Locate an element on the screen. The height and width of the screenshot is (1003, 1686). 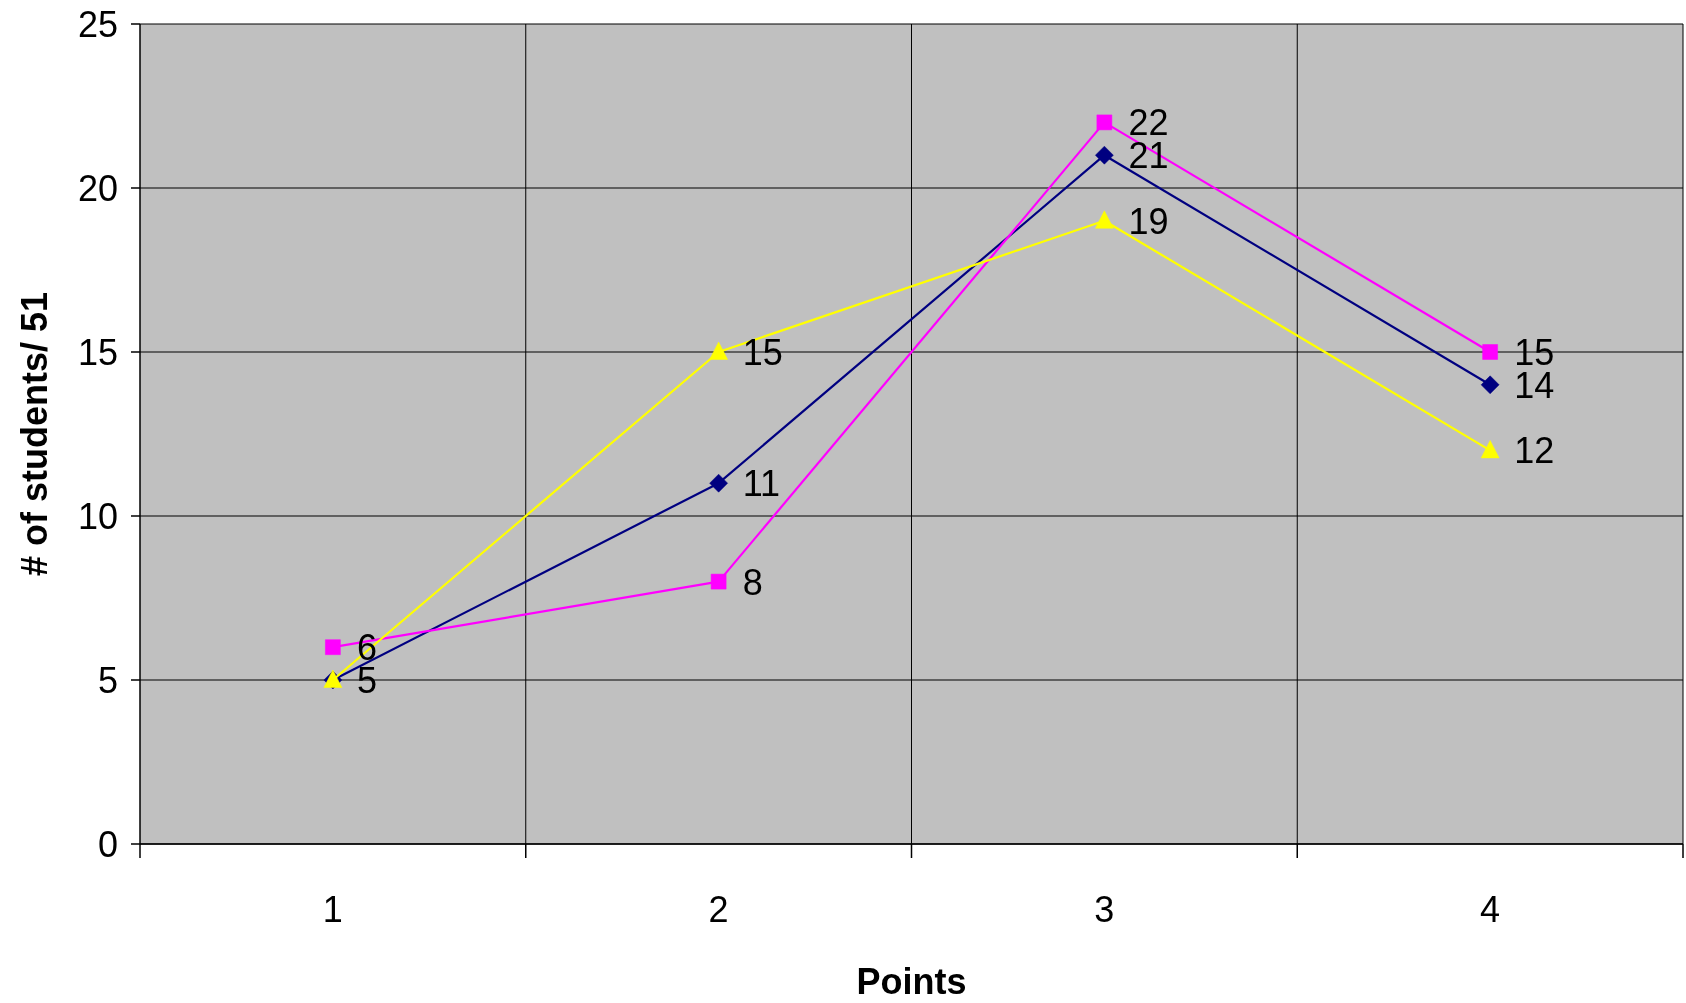
x-tick-label: 4 is located at coordinates (1490, 909).